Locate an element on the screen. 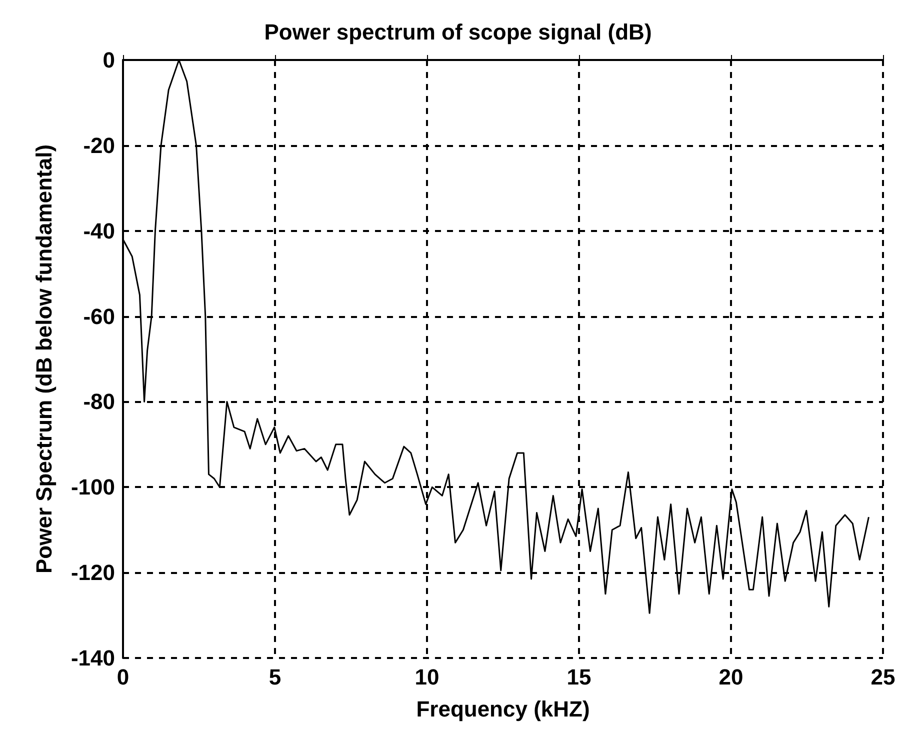 The width and height of the screenshot is (922, 755). y-tick-label: -40 is located at coordinates (99, 231).